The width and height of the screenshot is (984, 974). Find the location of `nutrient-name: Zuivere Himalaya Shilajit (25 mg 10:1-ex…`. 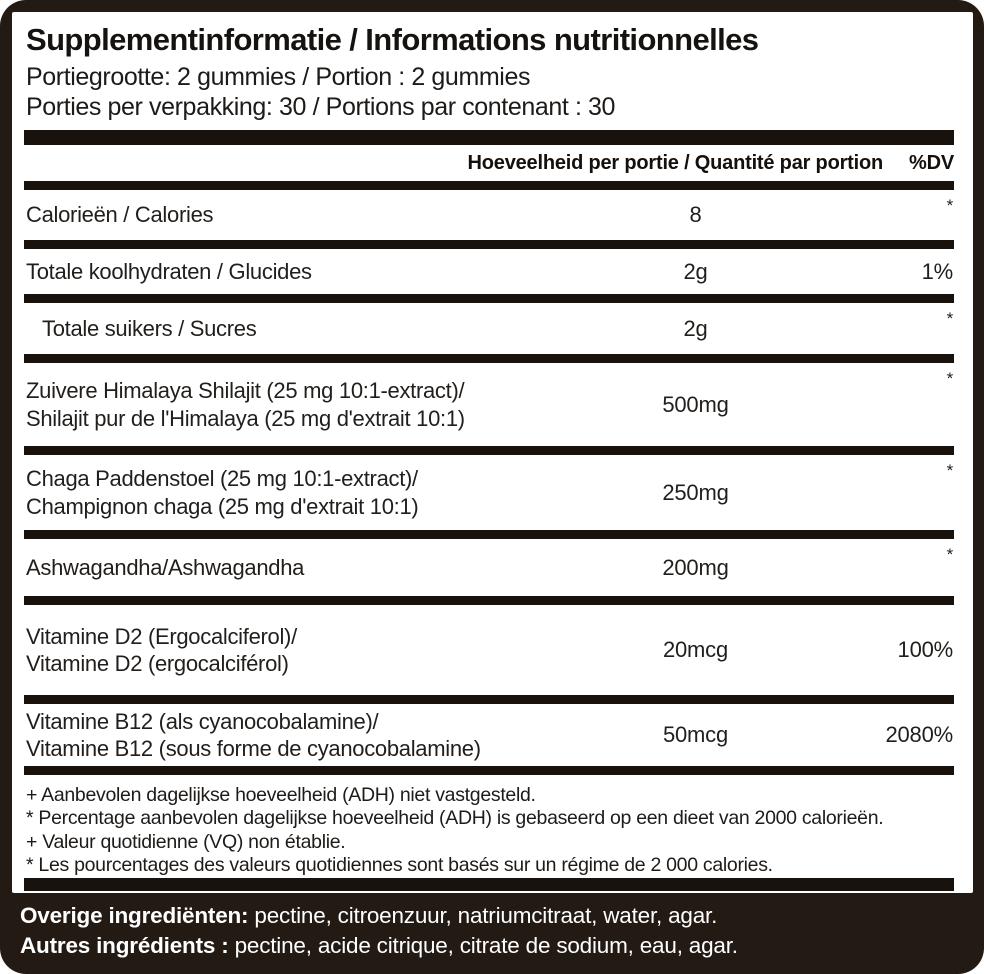

nutrient-name: Zuivere Himalaya Shilajit (25 mg 10:1-ex… is located at coordinates (245, 390).